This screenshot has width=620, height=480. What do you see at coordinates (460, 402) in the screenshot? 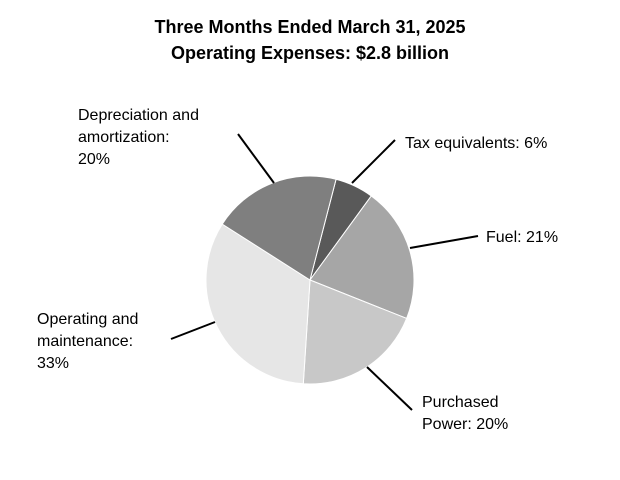
I see `slice-label: Purchased` at bounding box center [460, 402].